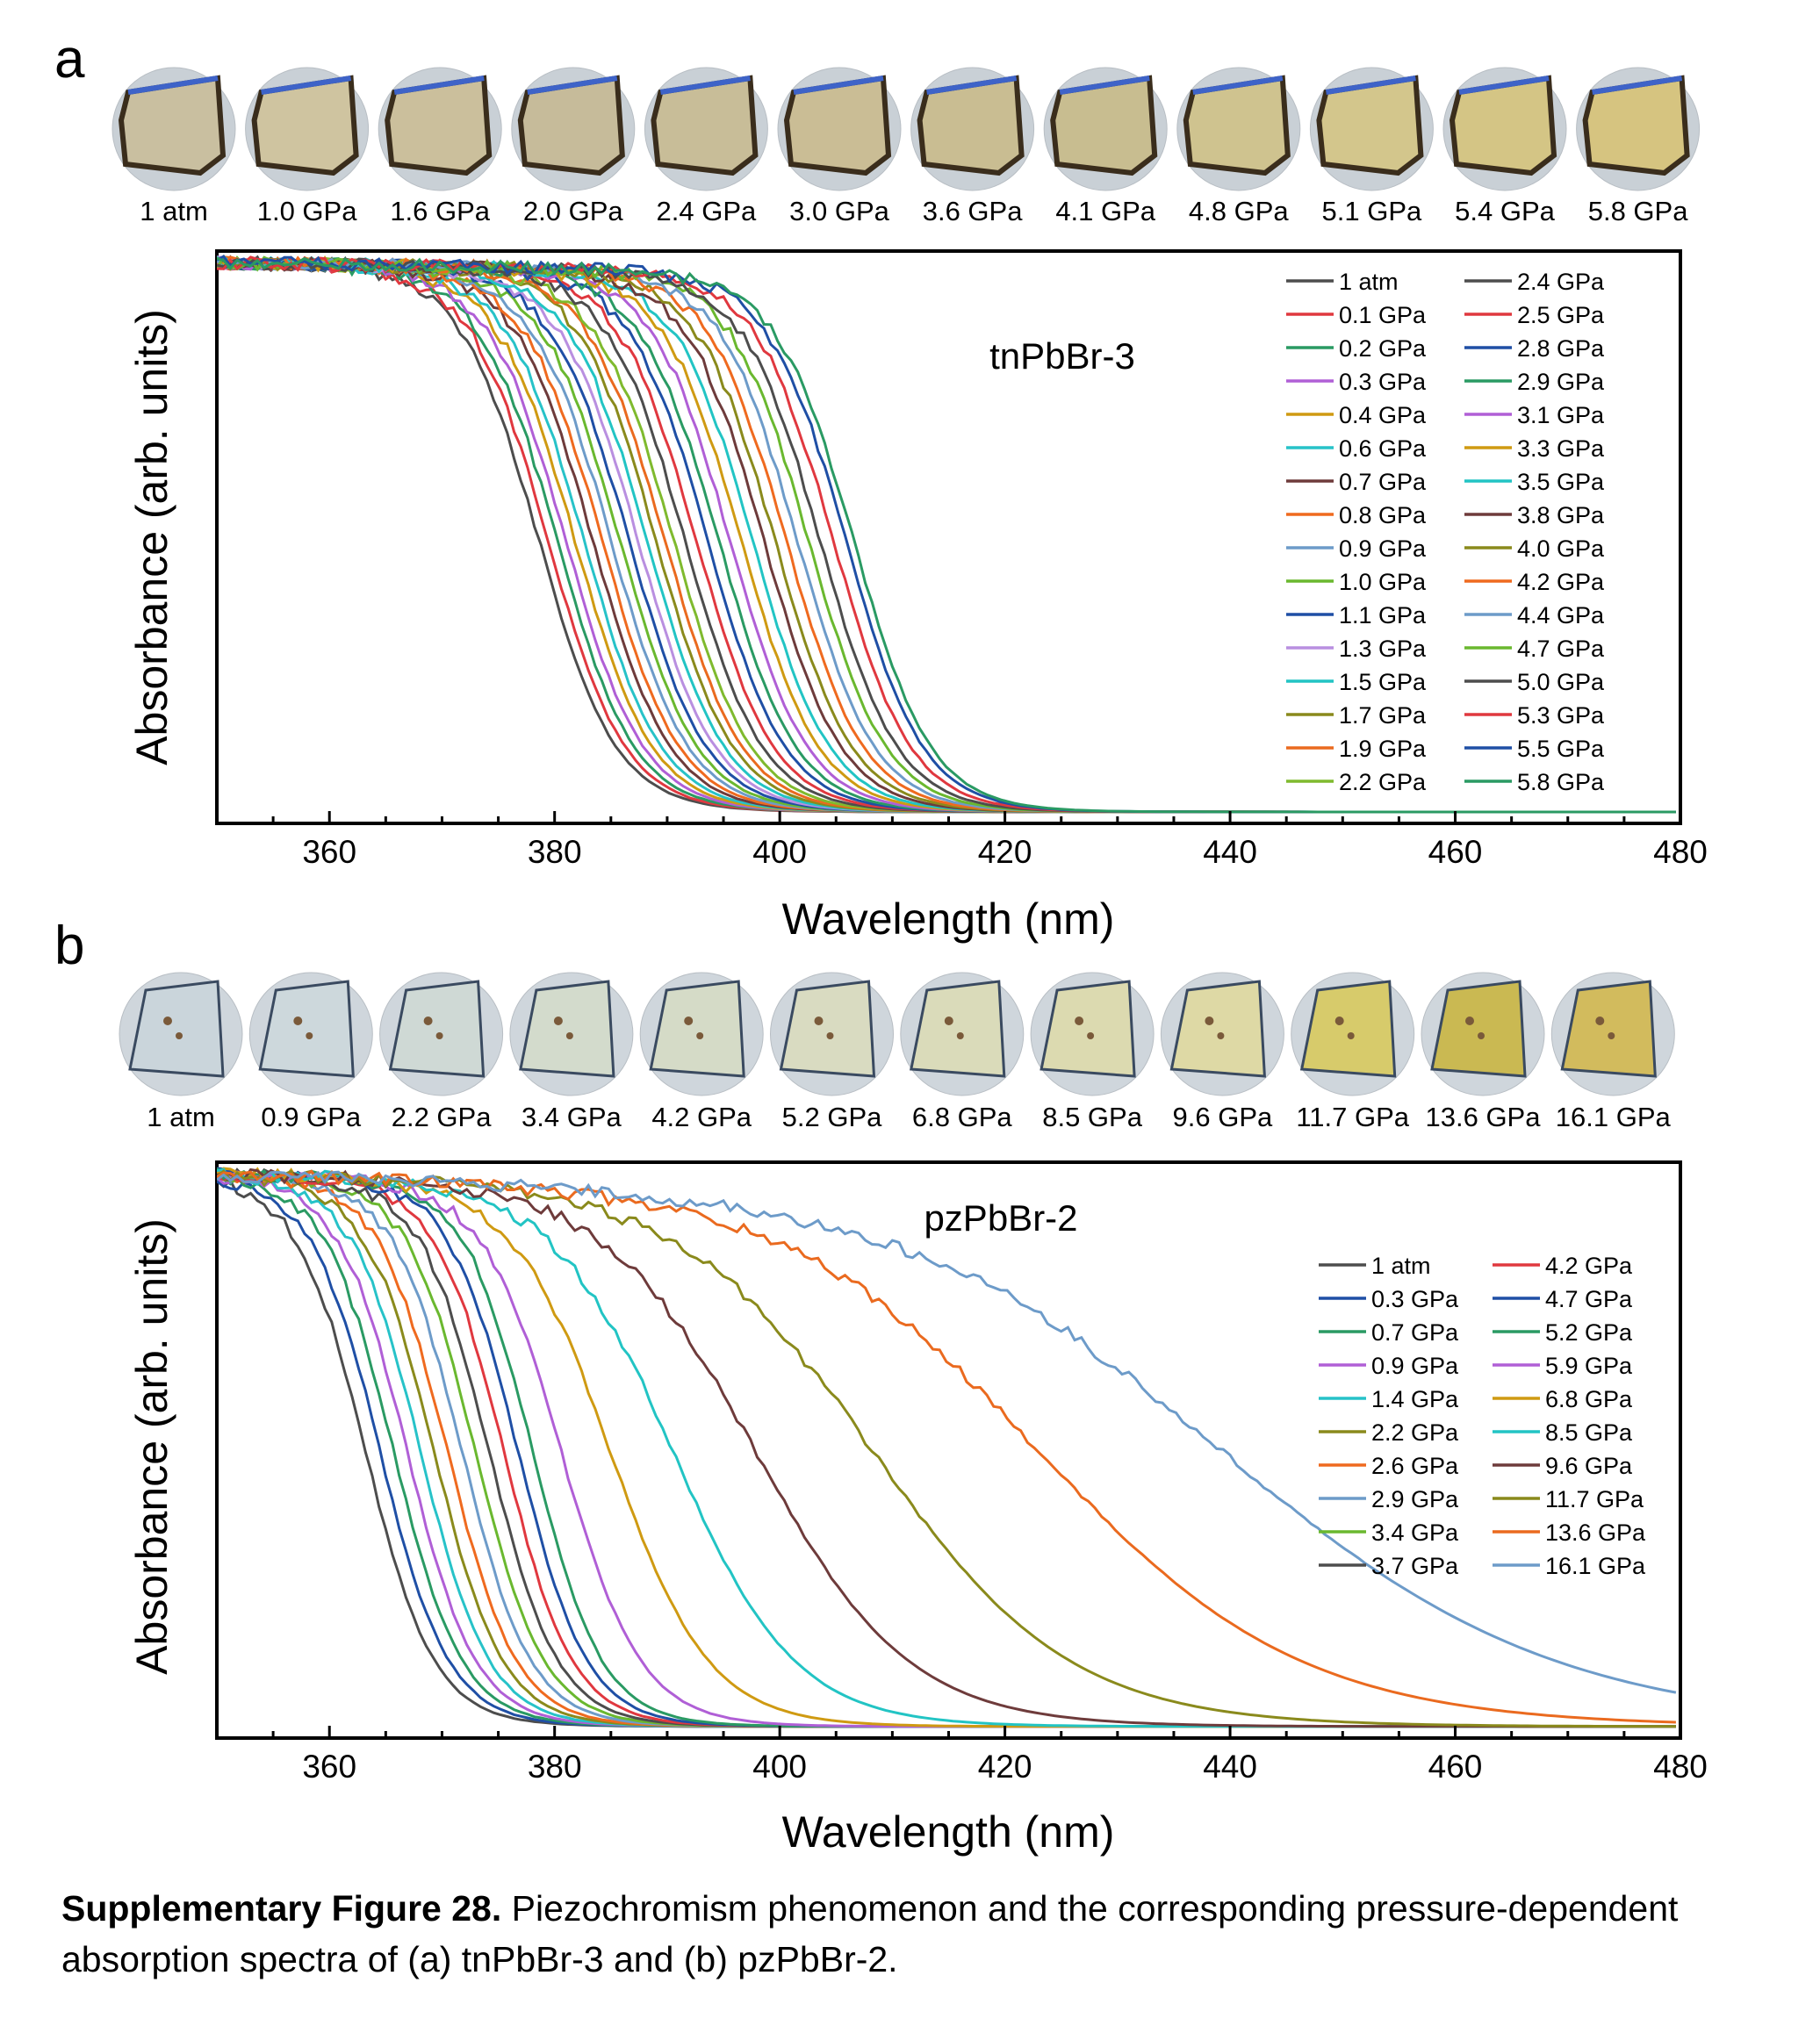 This screenshot has width=1820, height=2033. Describe the element at coordinates (1389, 1333) in the screenshot. I see `legend-item-0-7-gpa: 0.7 GPa` at that location.